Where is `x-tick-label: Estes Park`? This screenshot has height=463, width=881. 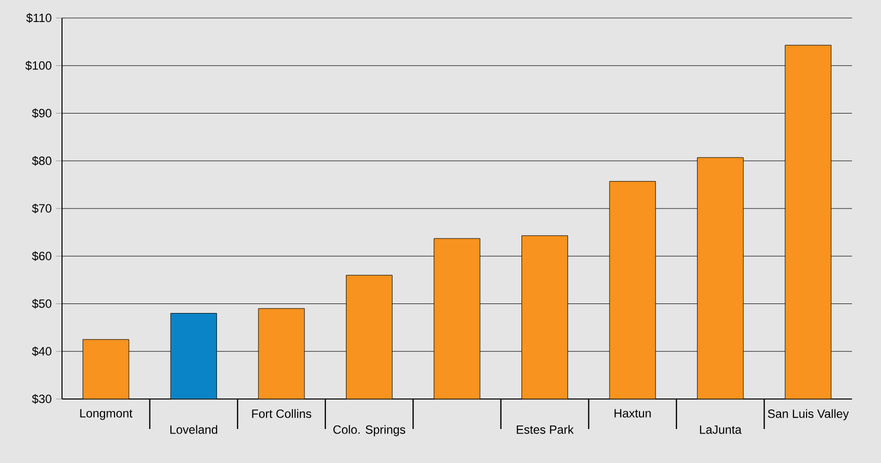 x-tick-label: Estes Park is located at coordinates (545, 429).